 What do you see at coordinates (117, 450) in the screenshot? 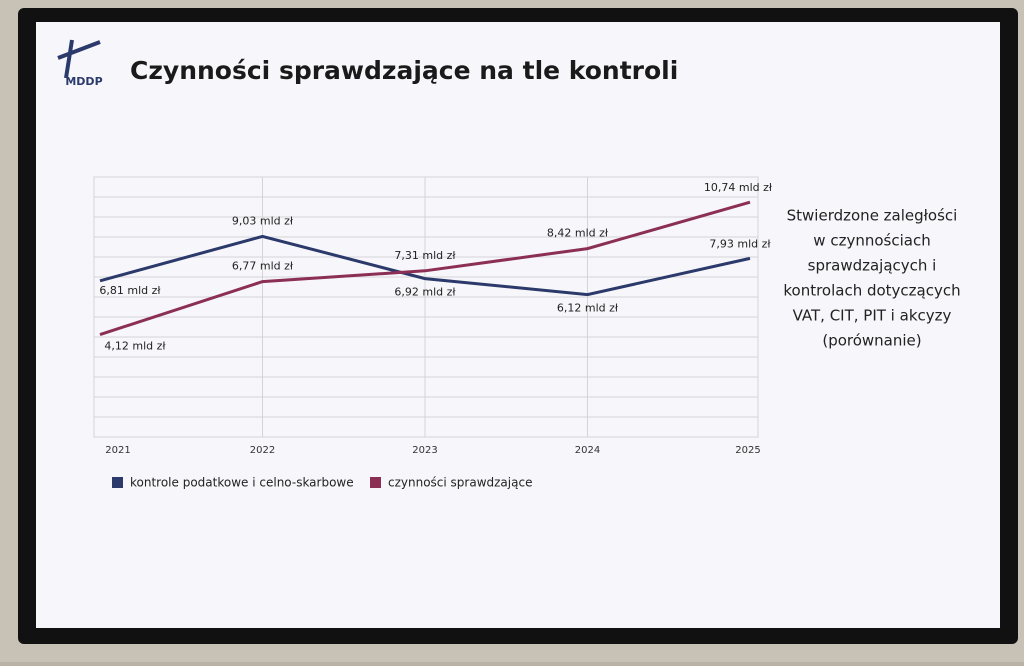
I see `x-tick-label: 2021` at bounding box center [117, 450].